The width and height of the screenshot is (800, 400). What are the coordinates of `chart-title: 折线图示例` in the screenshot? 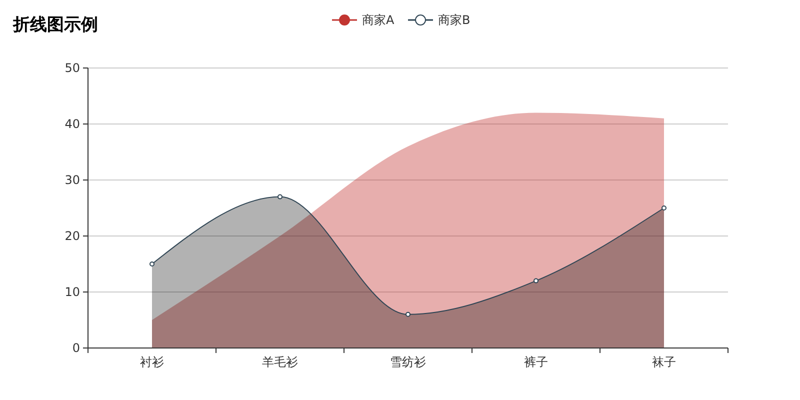 It's located at (55, 25).